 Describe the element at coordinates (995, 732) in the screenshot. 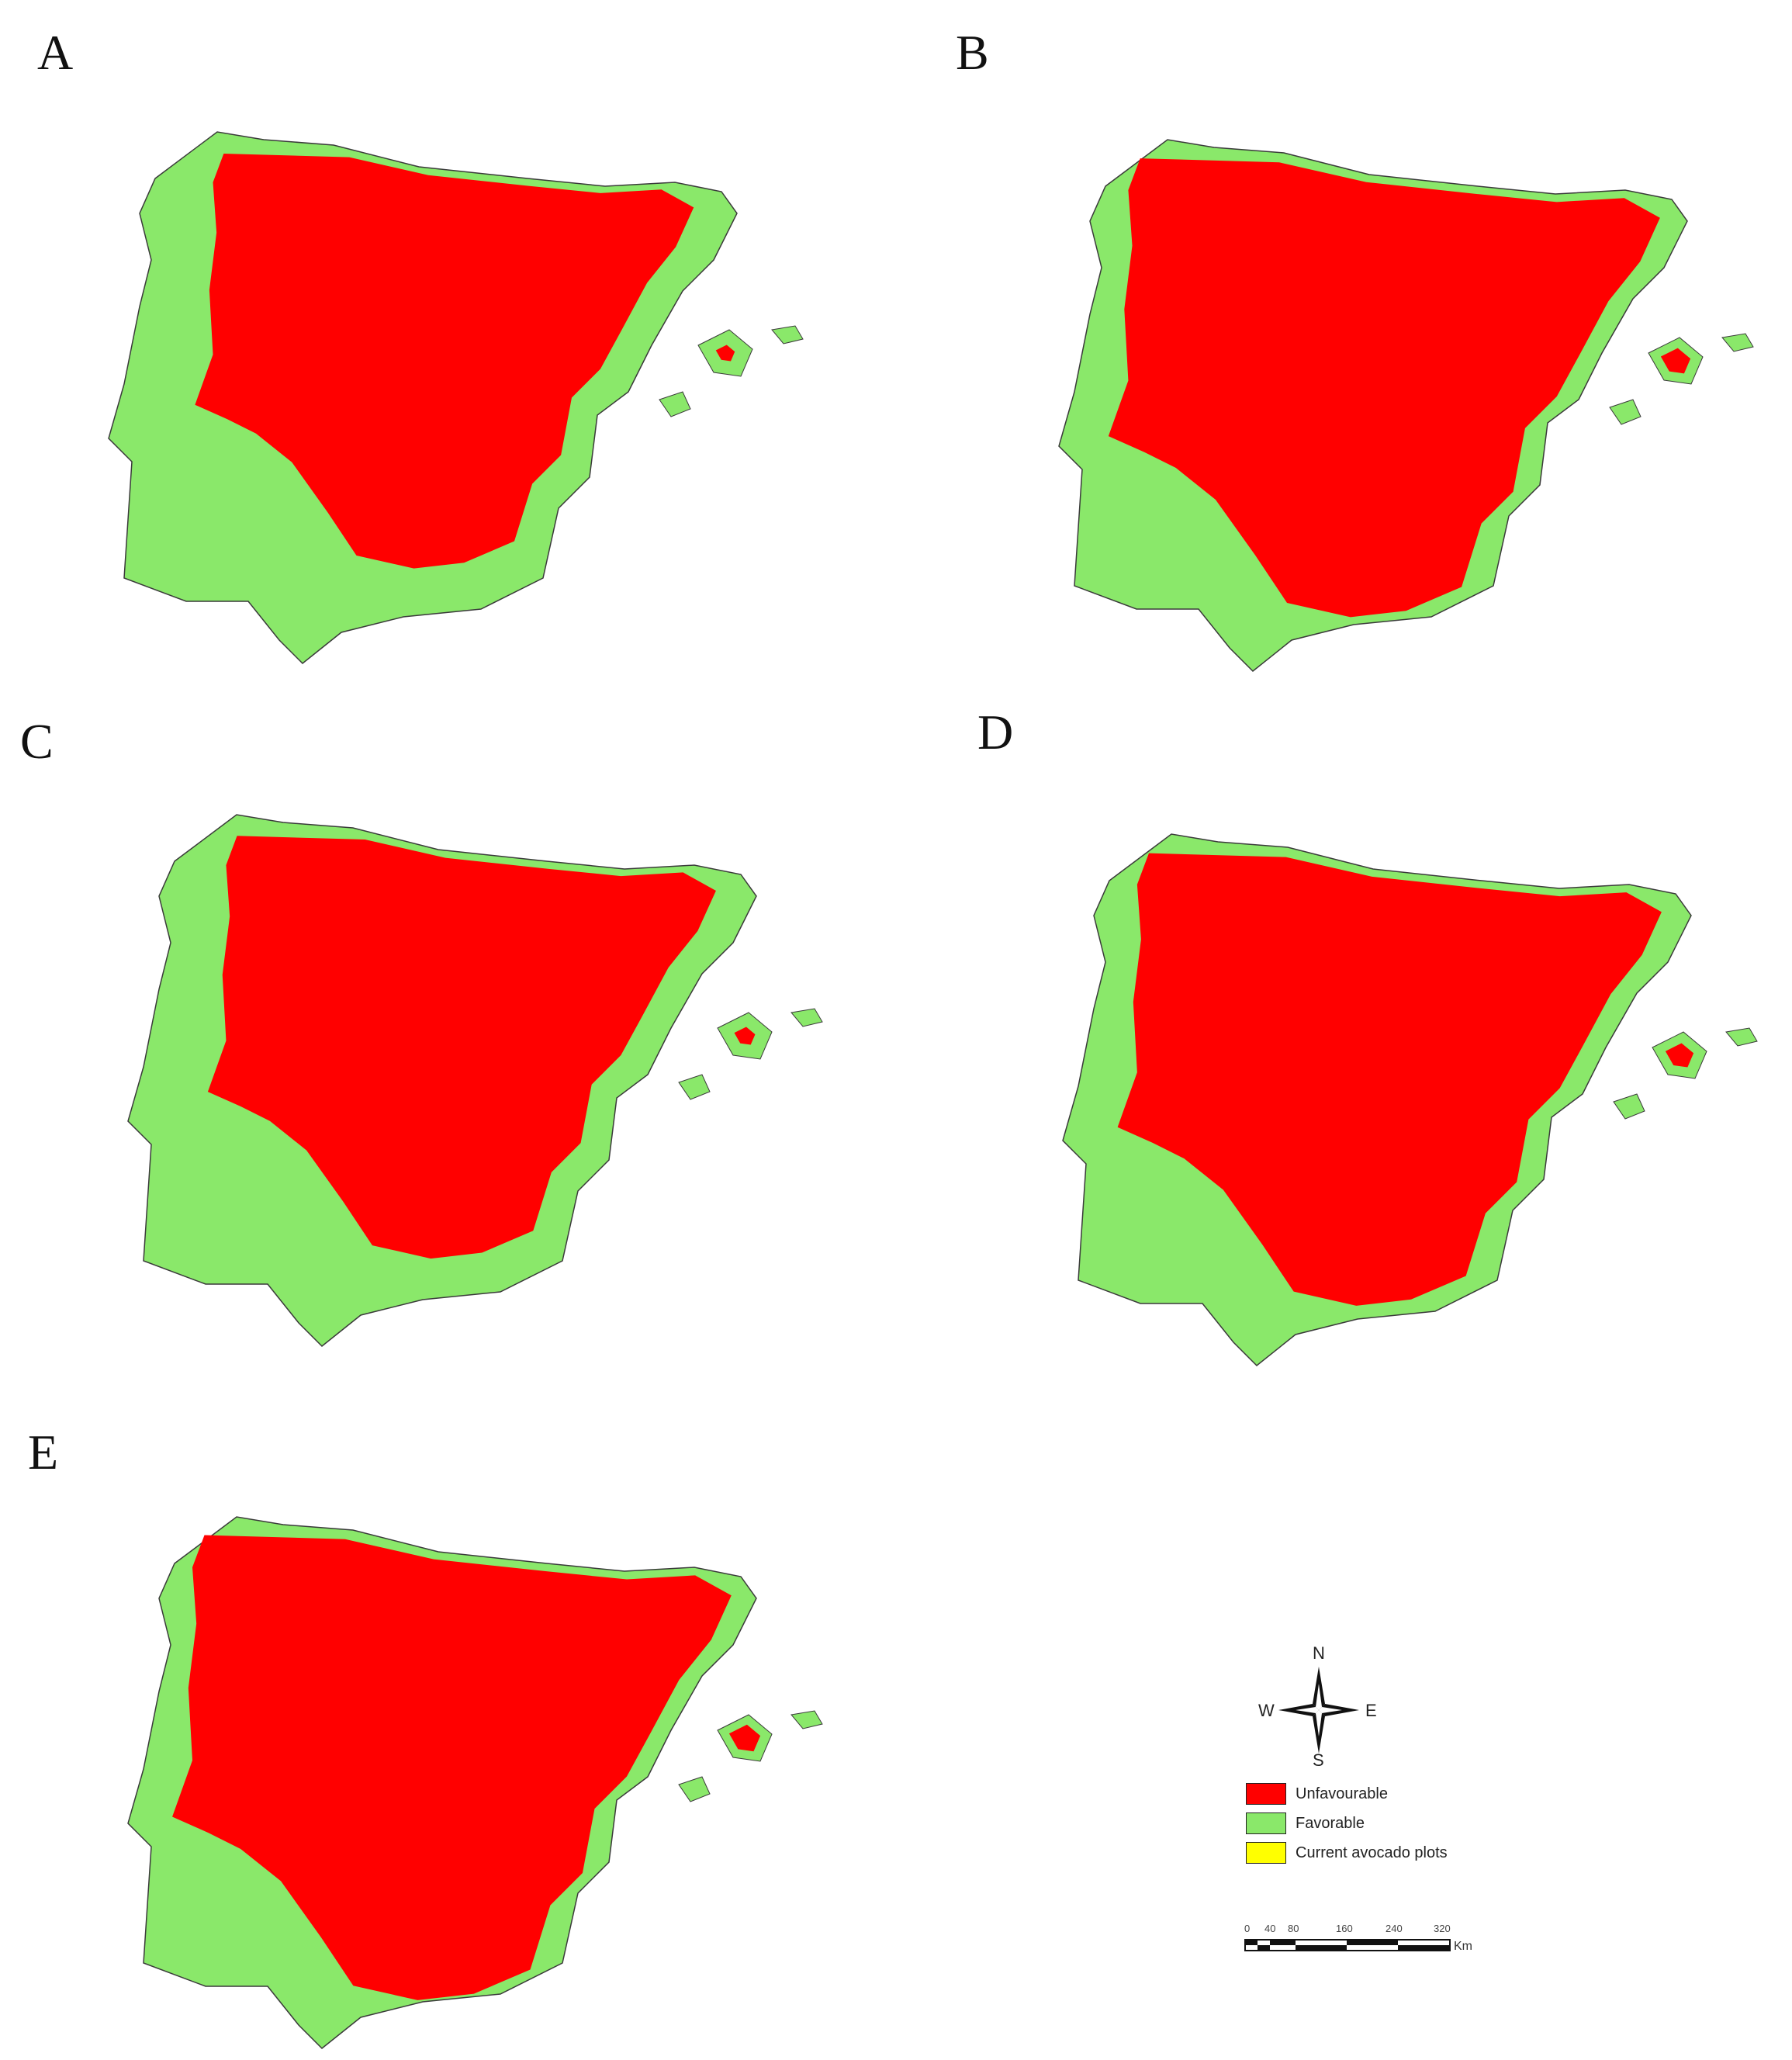

I see `panel-letter-d: D` at that location.